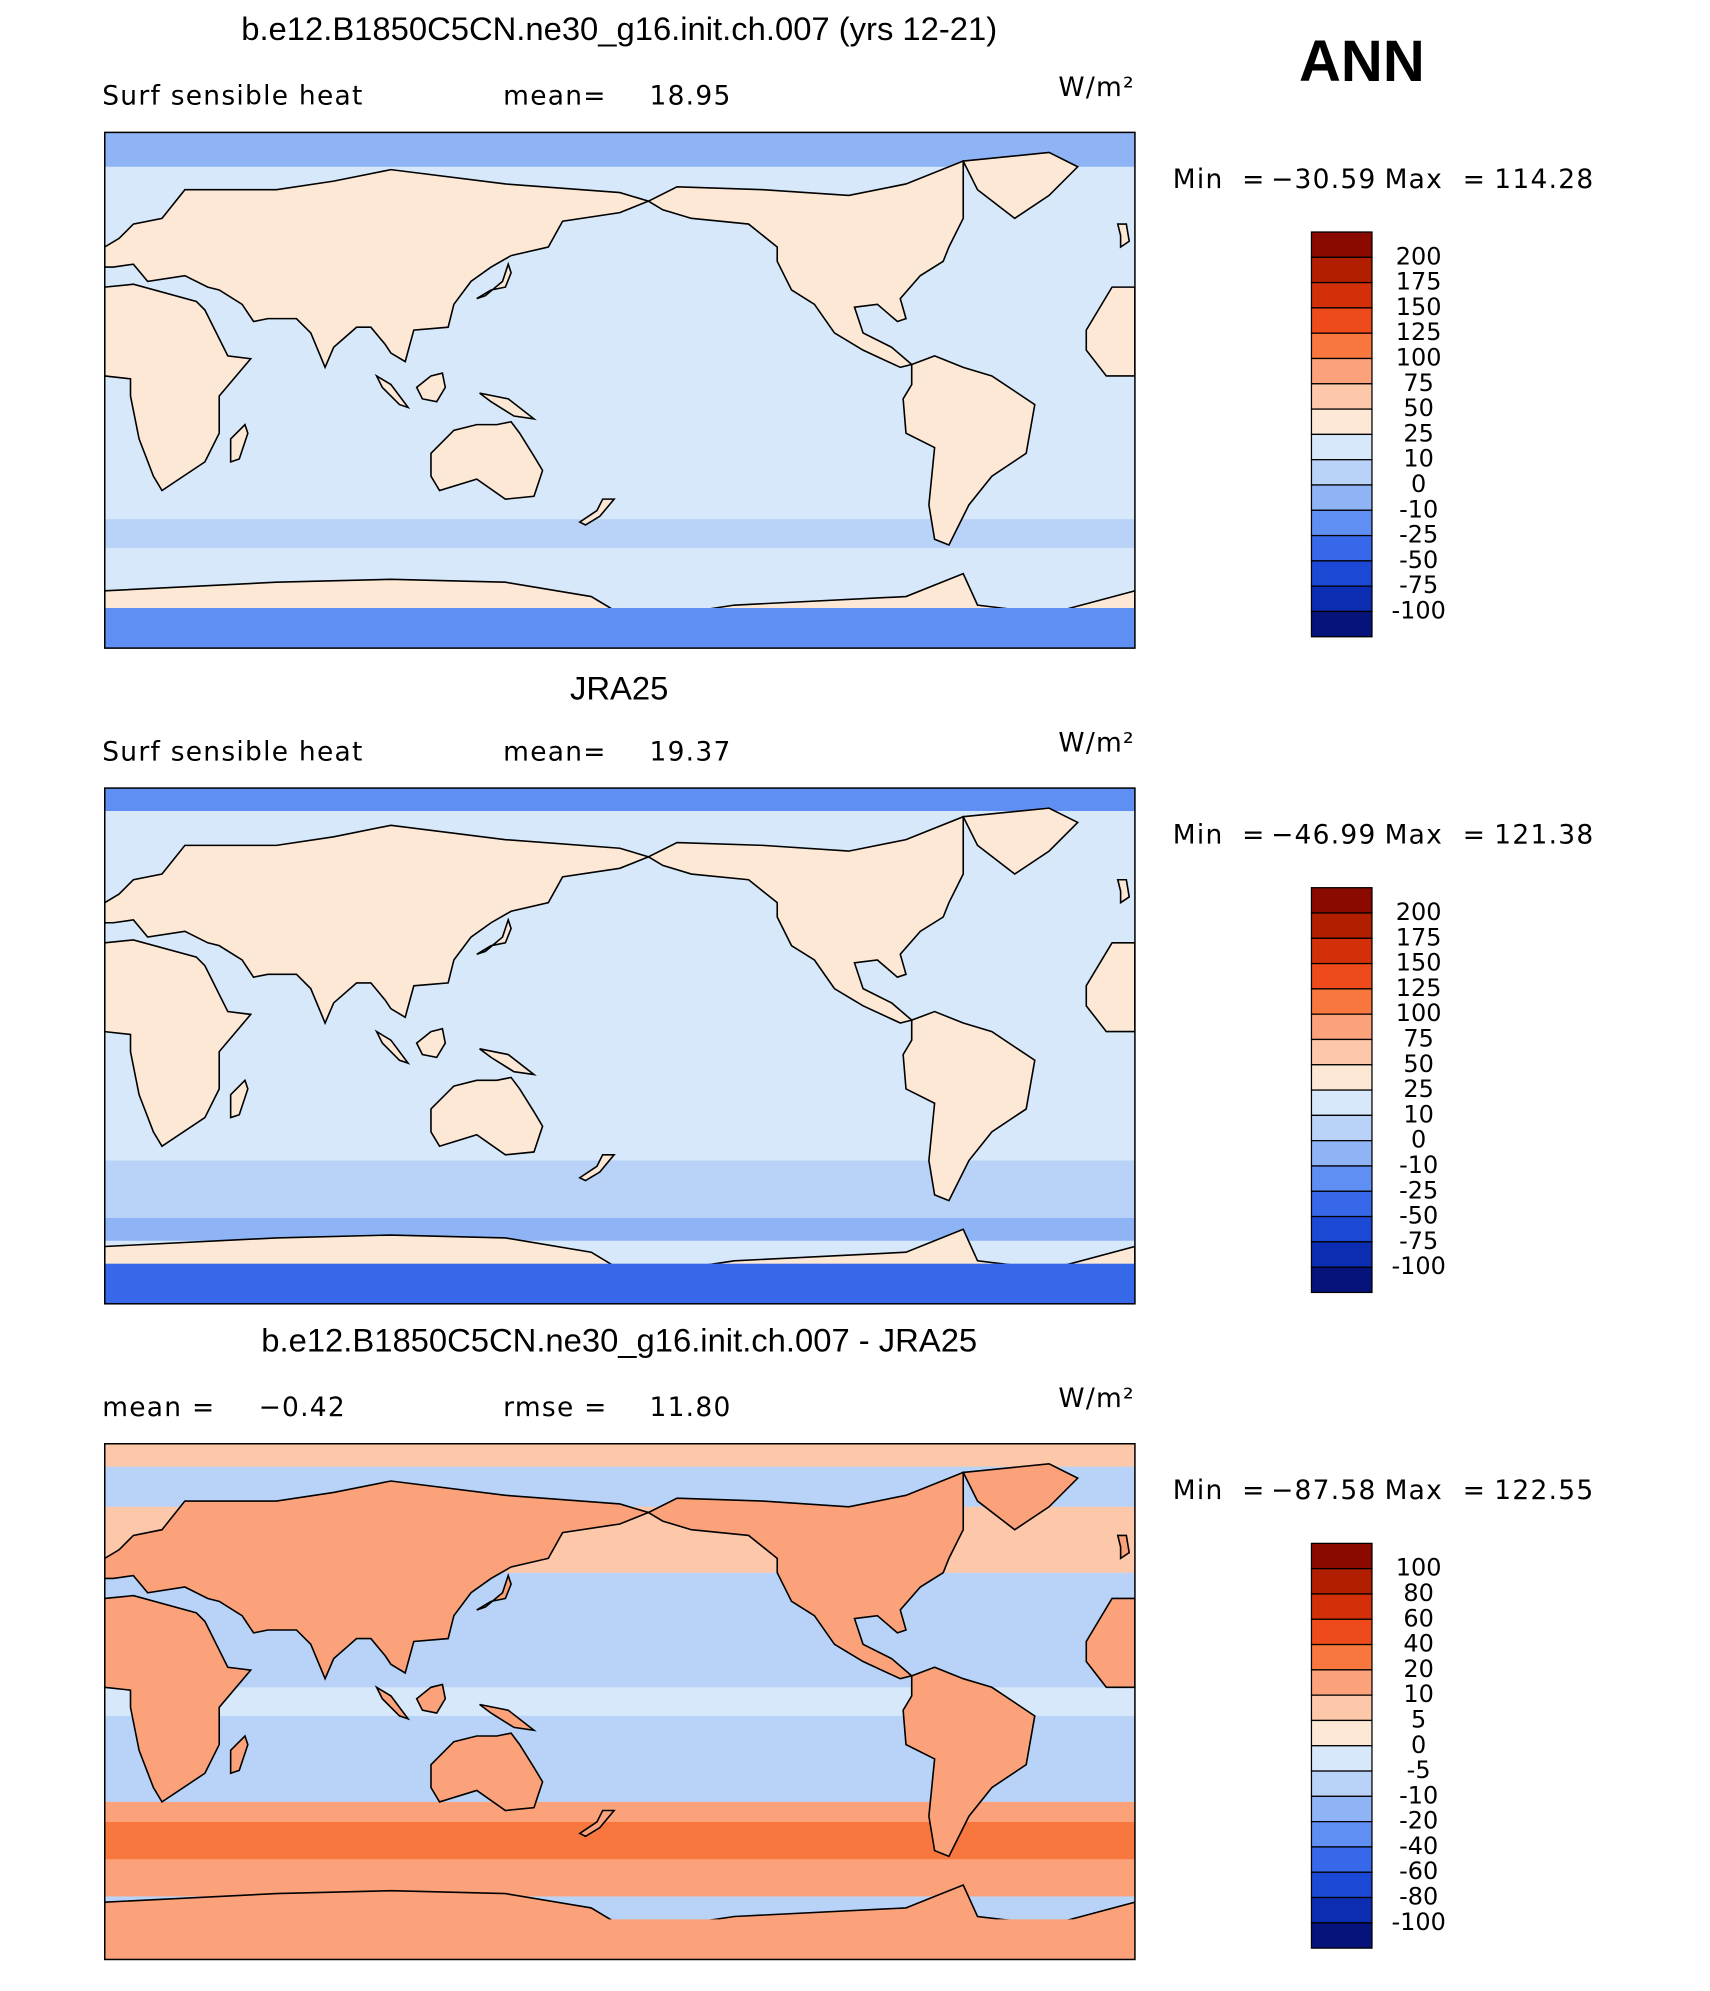 This screenshot has height=1991, width=1710. What do you see at coordinates (158, 1407) in the screenshot?
I see `left-label: mean =` at bounding box center [158, 1407].